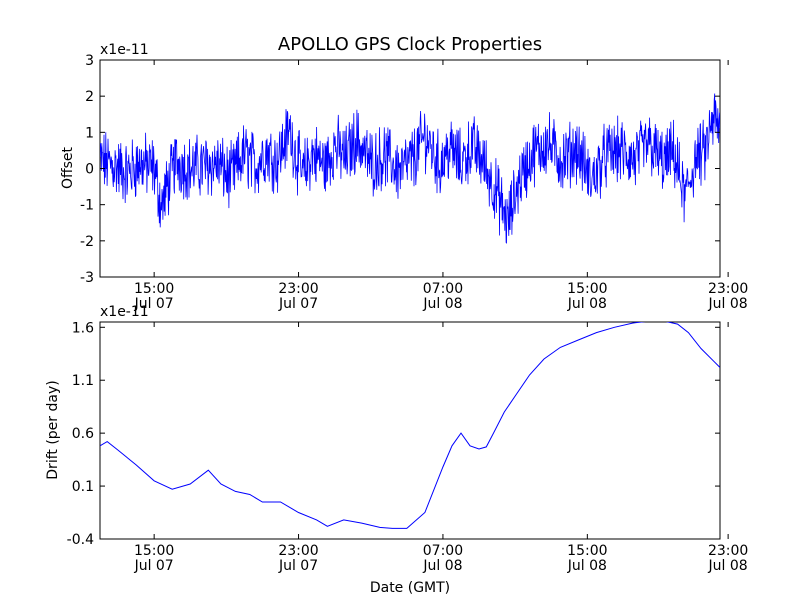 The width and height of the screenshot is (800, 600). Describe the element at coordinates (124, 312) in the screenshot. I see `drift-y-scale-label: x1e-11` at that location.